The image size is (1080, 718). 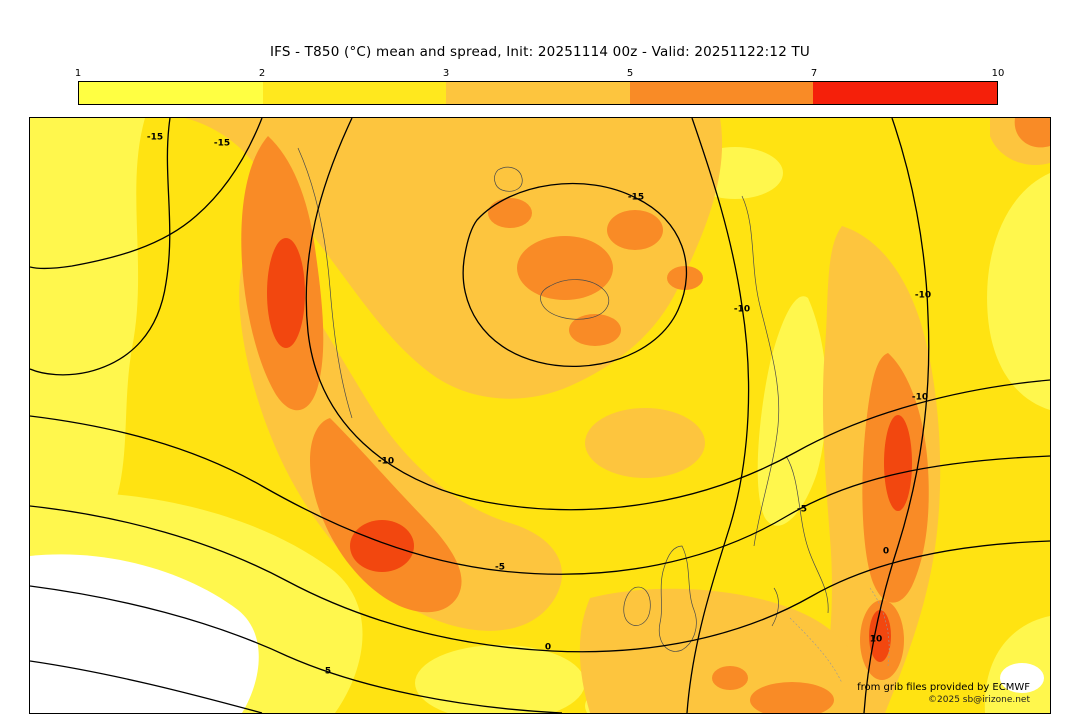 I want to click on attribution-source: from grib files provided by ECMWF, so click(x=943, y=687).